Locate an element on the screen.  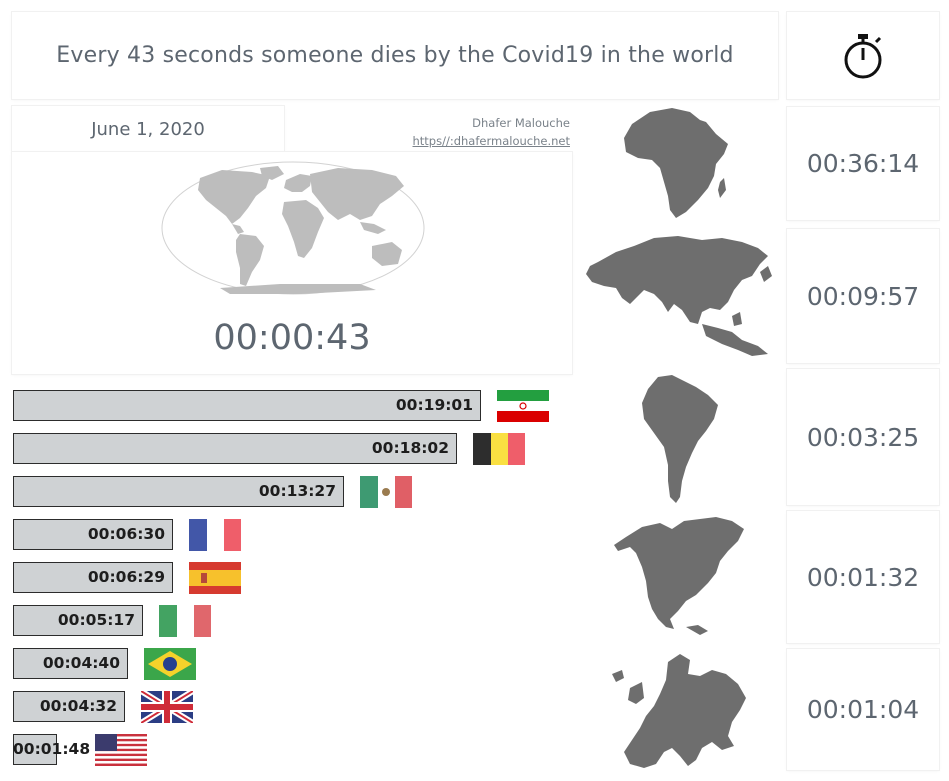
country-interval: 00:18:02 is located at coordinates (410, 448).